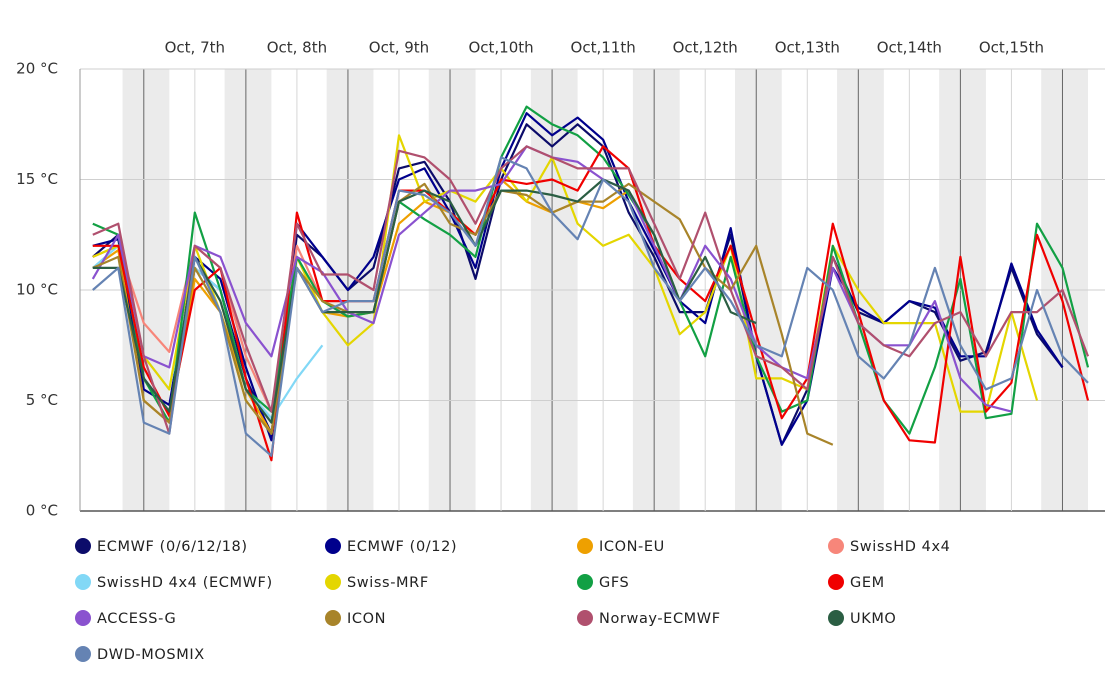  I want to click on legend-label: Norway-ECMWF, so click(660, 619).